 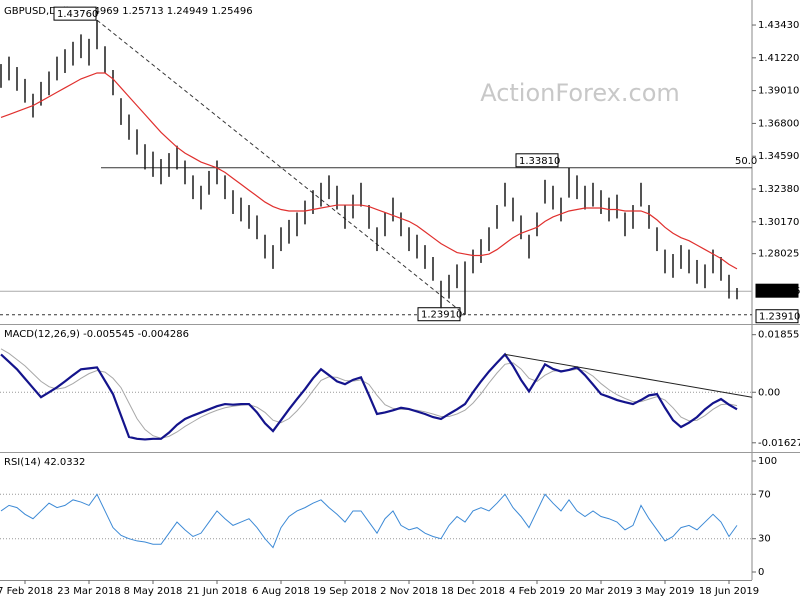 What do you see at coordinates (761, 572) in the screenshot?
I see `y-tick-label: 0` at bounding box center [761, 572].